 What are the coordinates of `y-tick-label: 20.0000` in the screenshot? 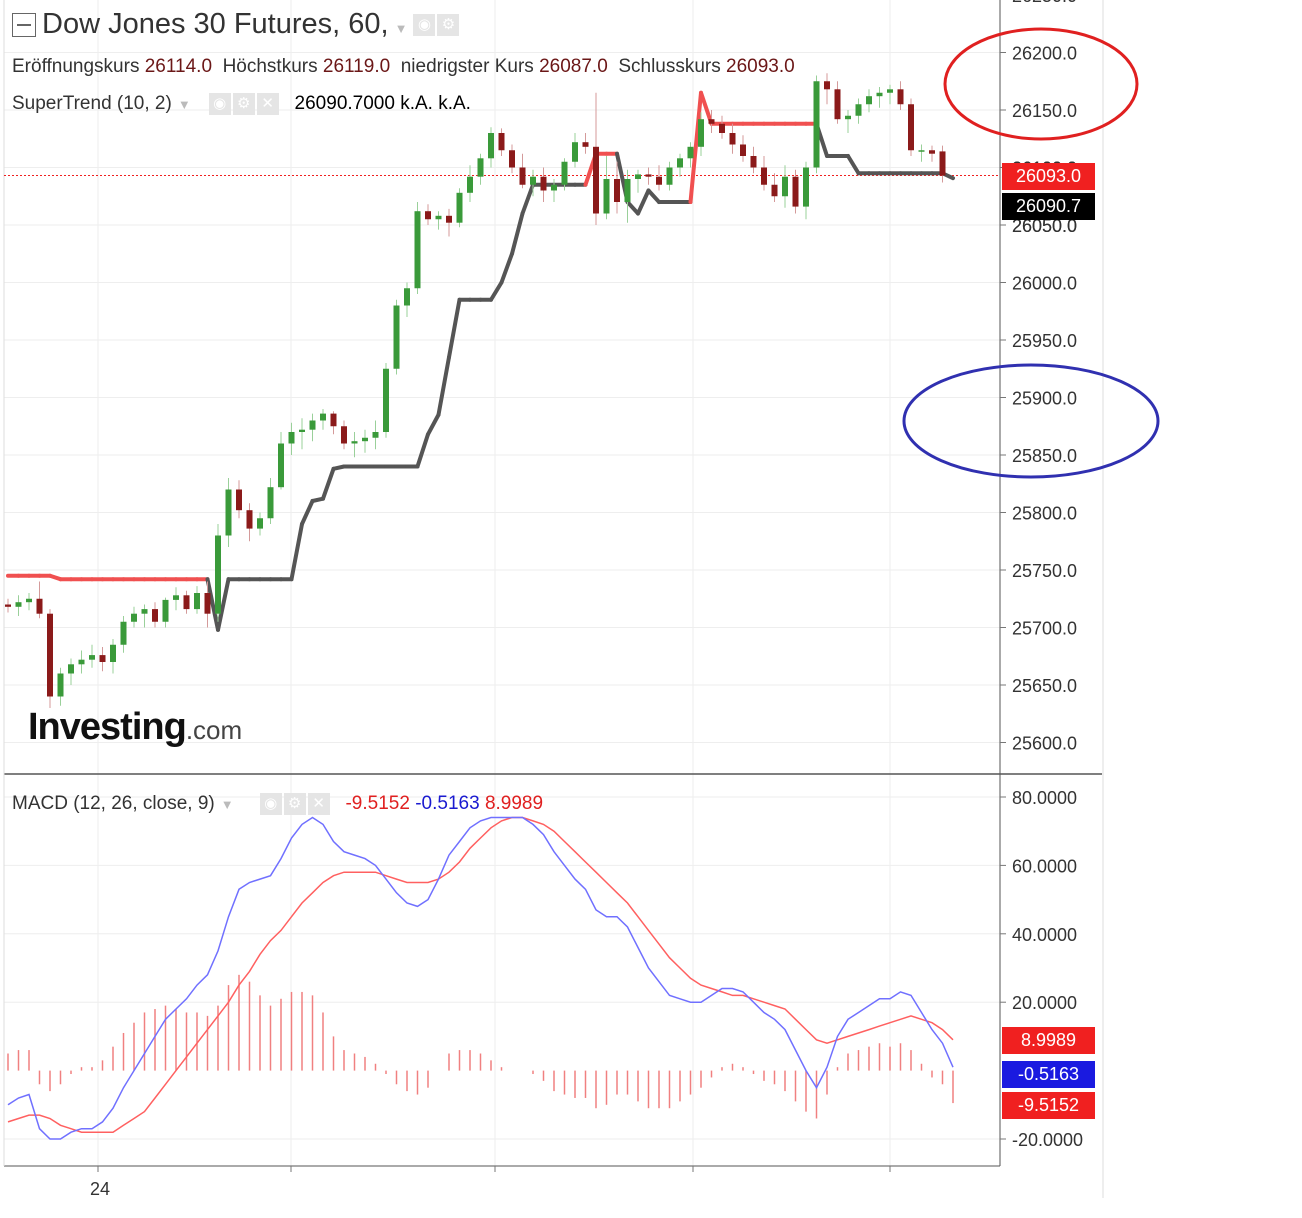 It's located at (1044, 1003).